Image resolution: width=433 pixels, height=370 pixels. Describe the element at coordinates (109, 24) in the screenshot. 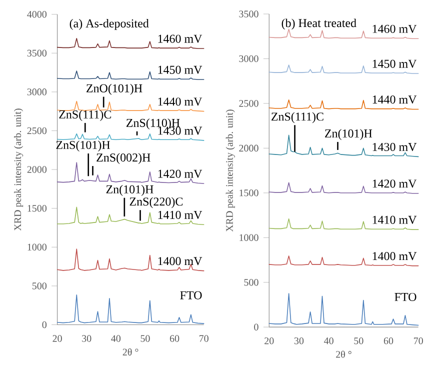

I see `chart-title: (a) As-deposited` at that location.